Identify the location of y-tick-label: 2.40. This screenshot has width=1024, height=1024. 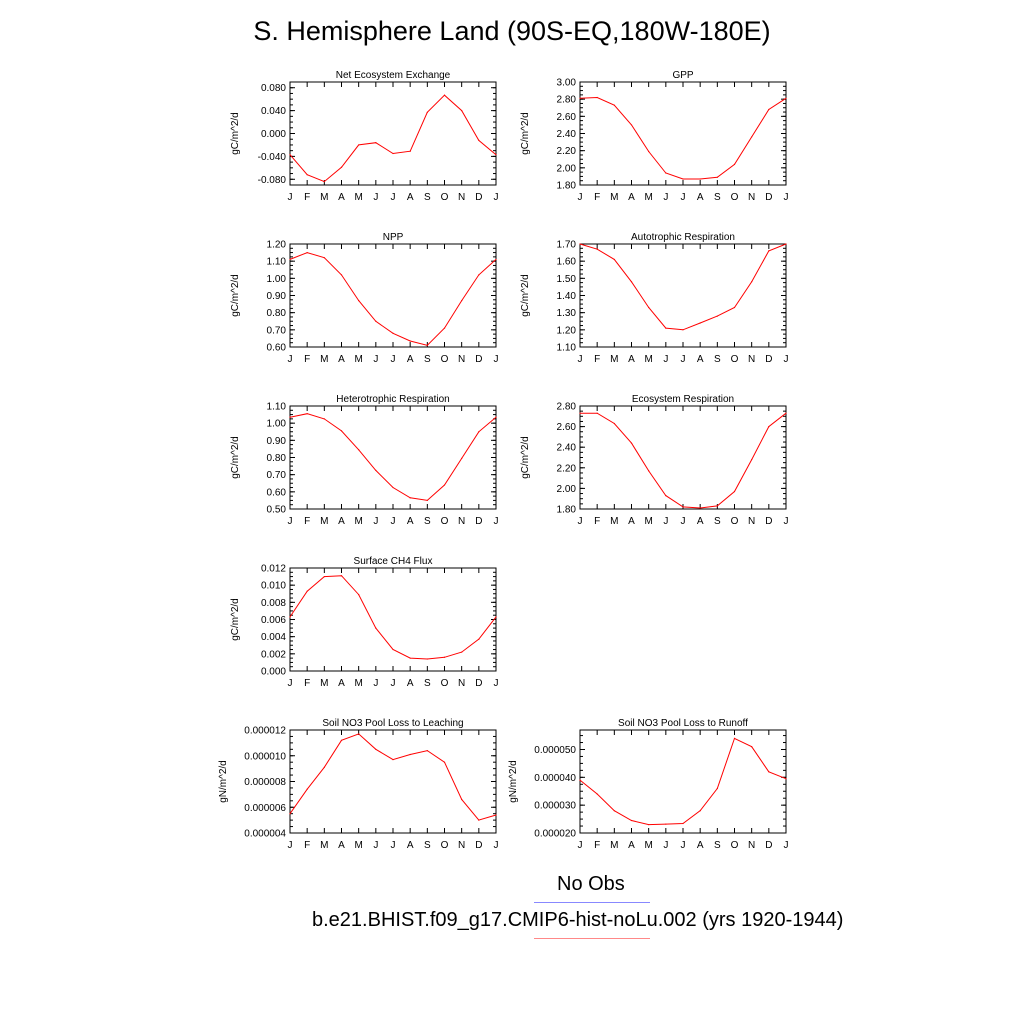
(567, 134).